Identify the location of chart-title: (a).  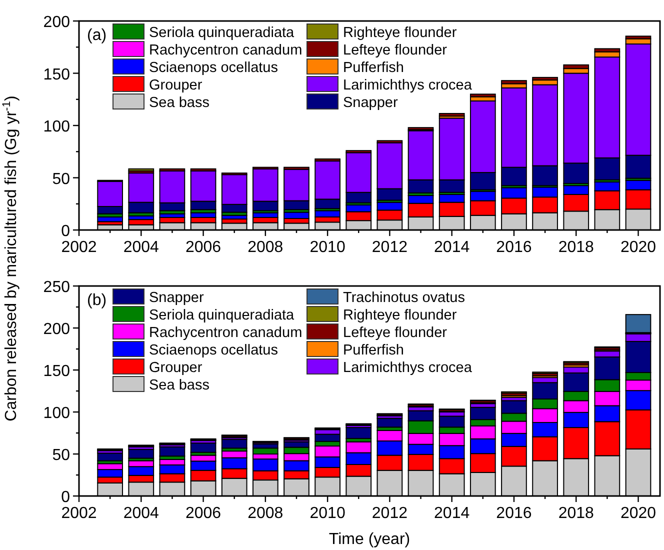
(97, 35).